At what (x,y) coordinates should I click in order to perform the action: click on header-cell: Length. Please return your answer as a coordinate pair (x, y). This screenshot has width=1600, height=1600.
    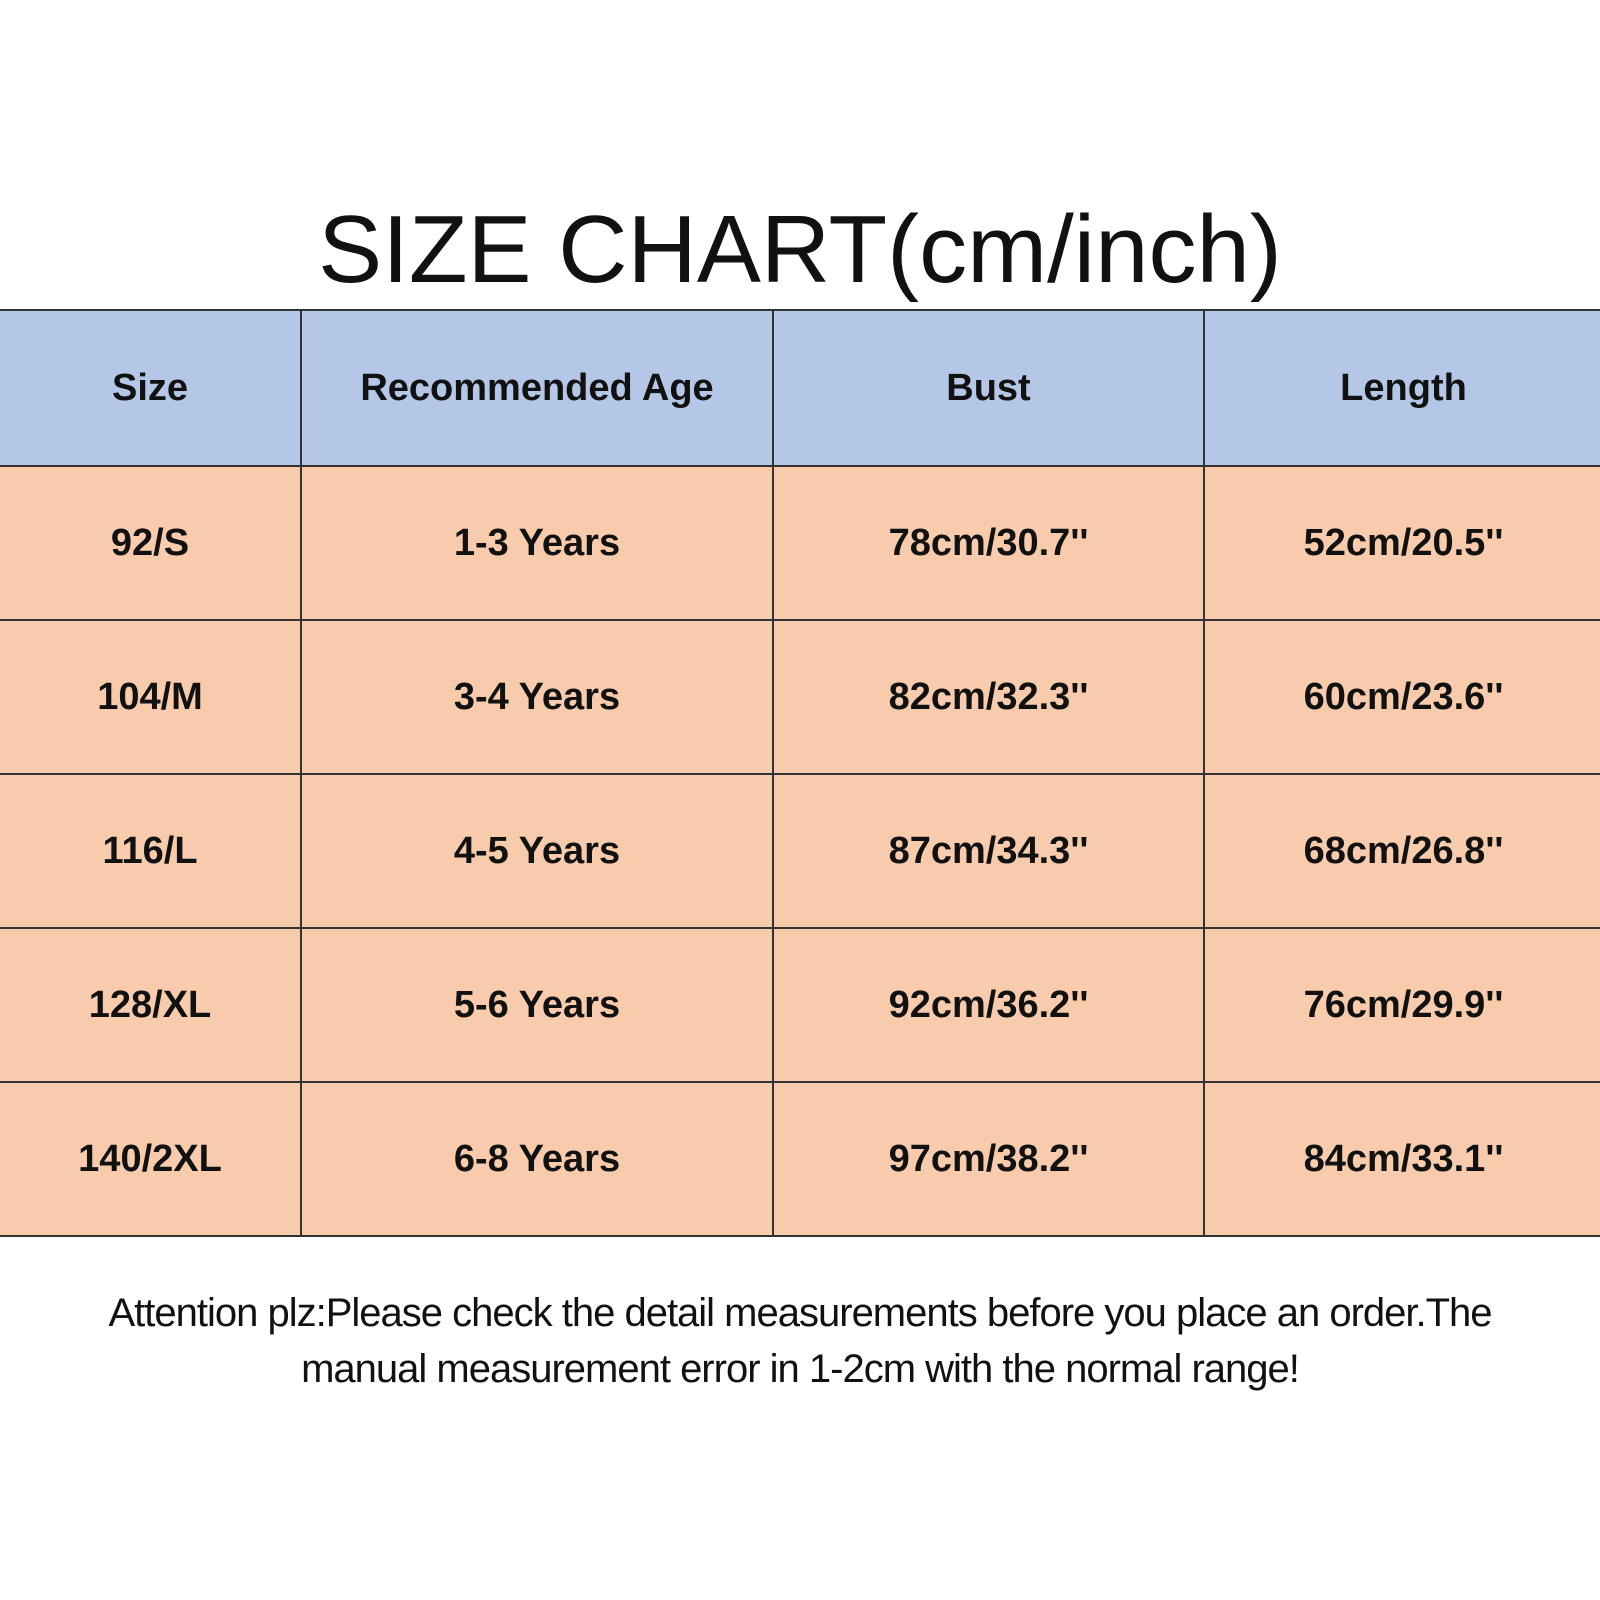
    Looking at the image, I should click on (1401, 388).